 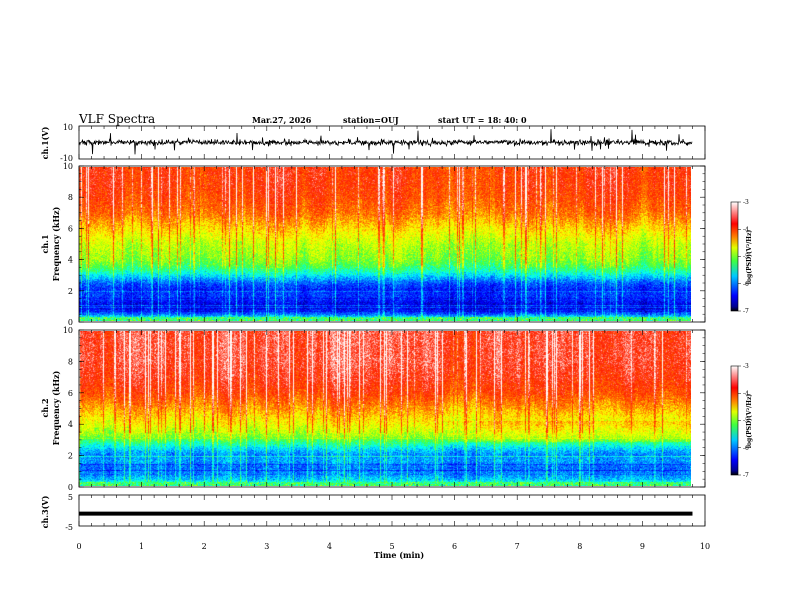 I want to click on x-tick-label: 8, so click(x=579, y=546).